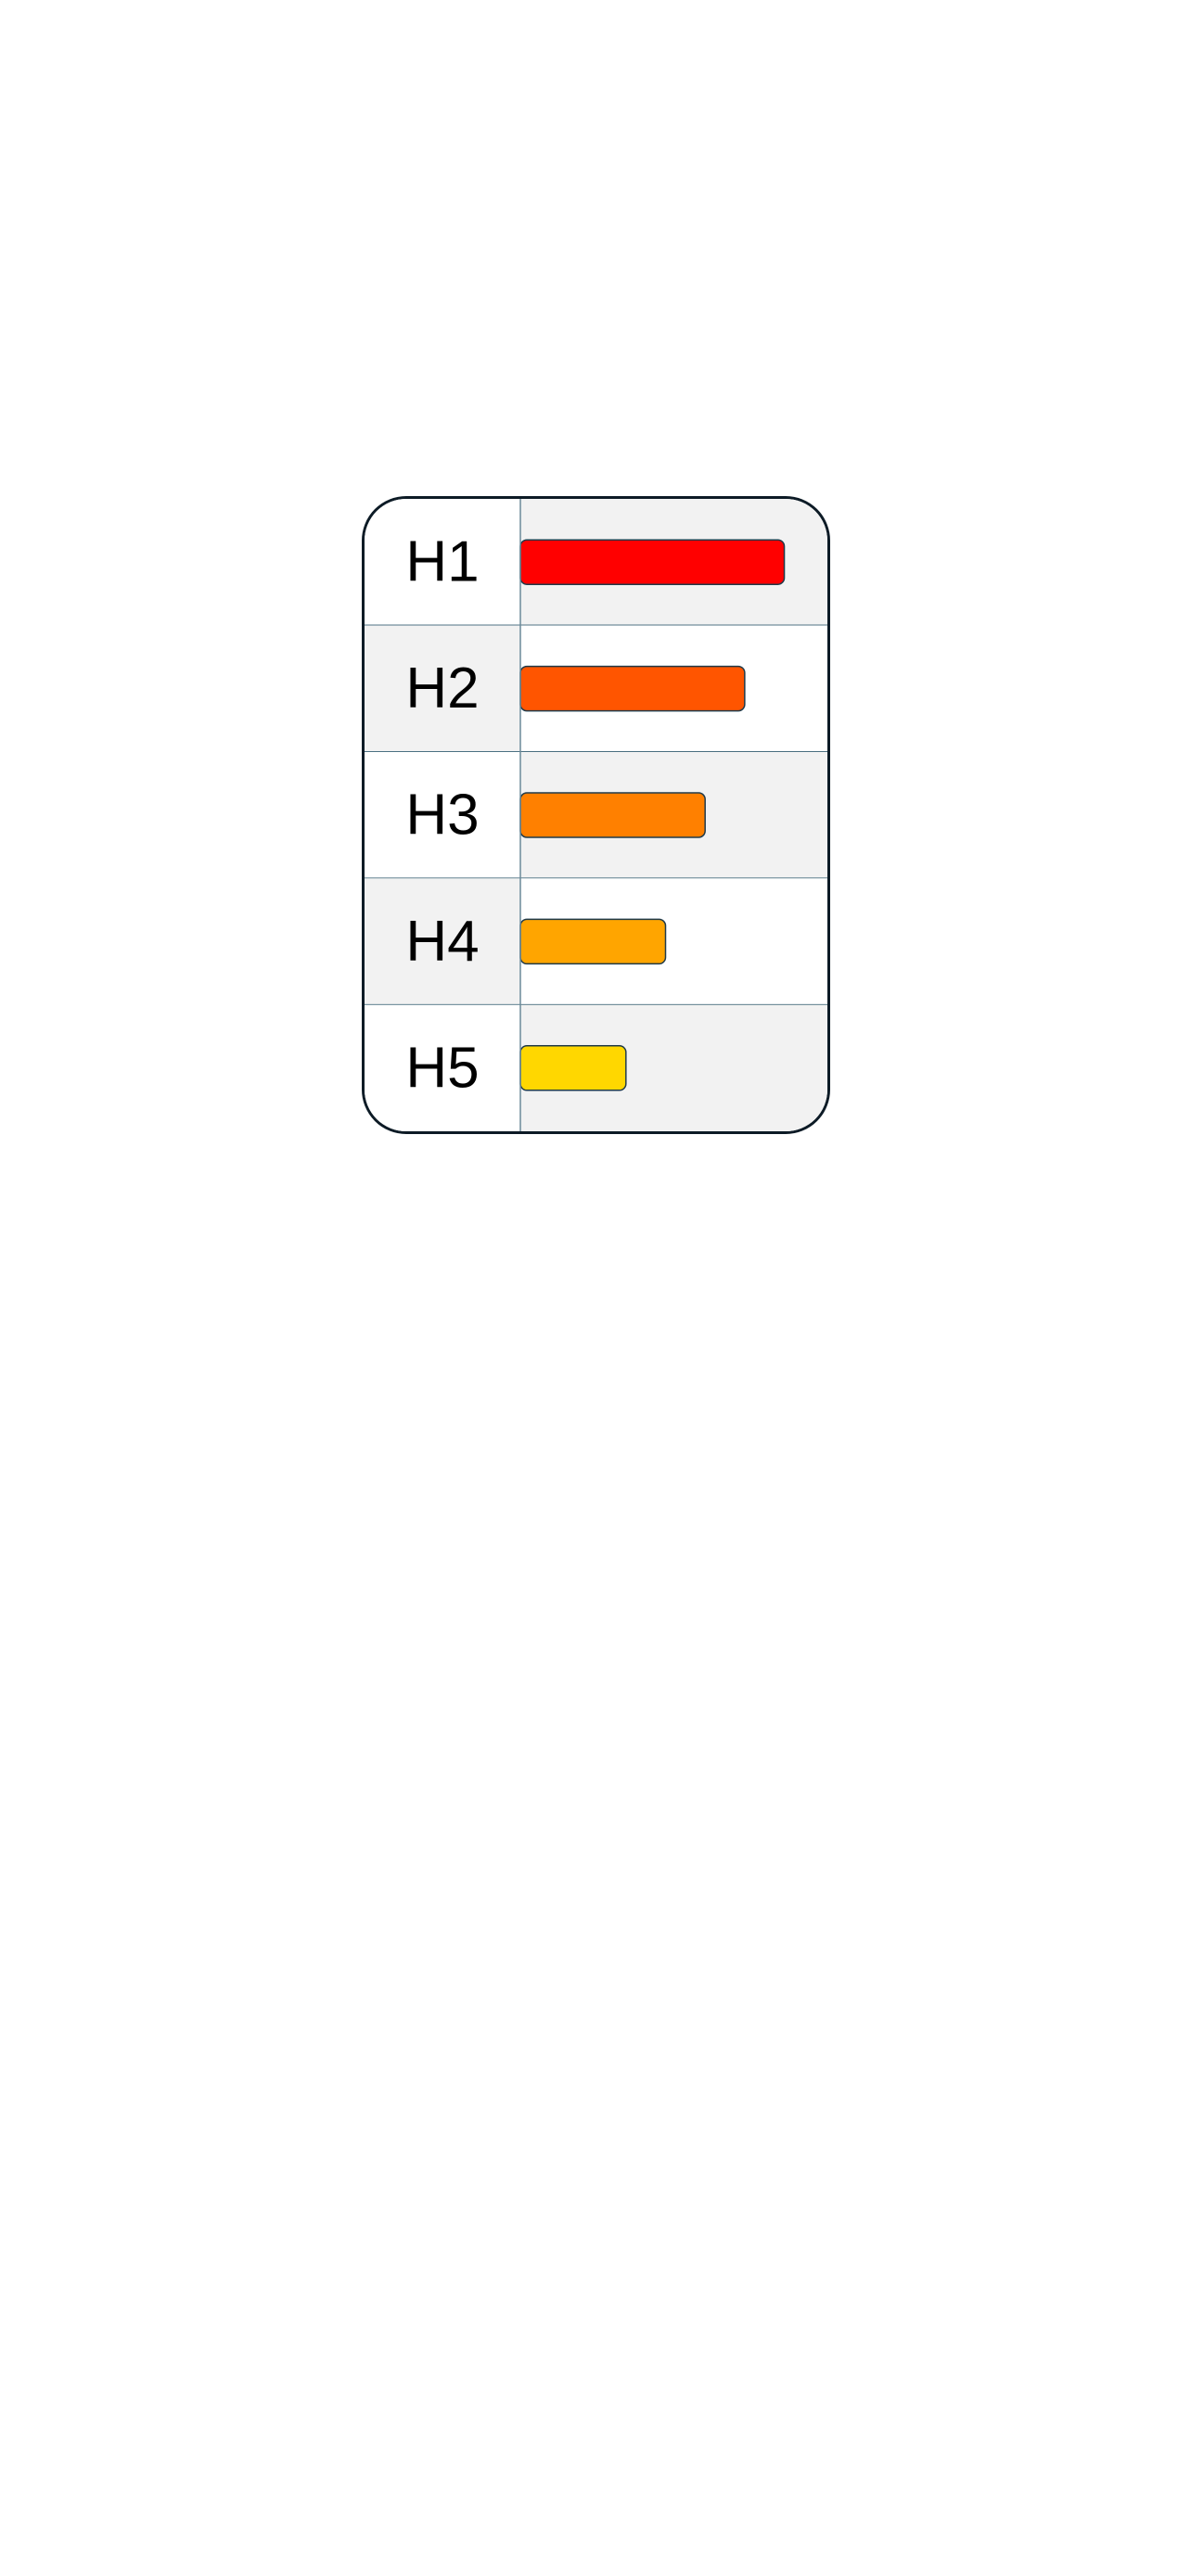 The height and width of the screenshot is (2576, 1191). I want to click on category-label: H3, so click(442, 816).